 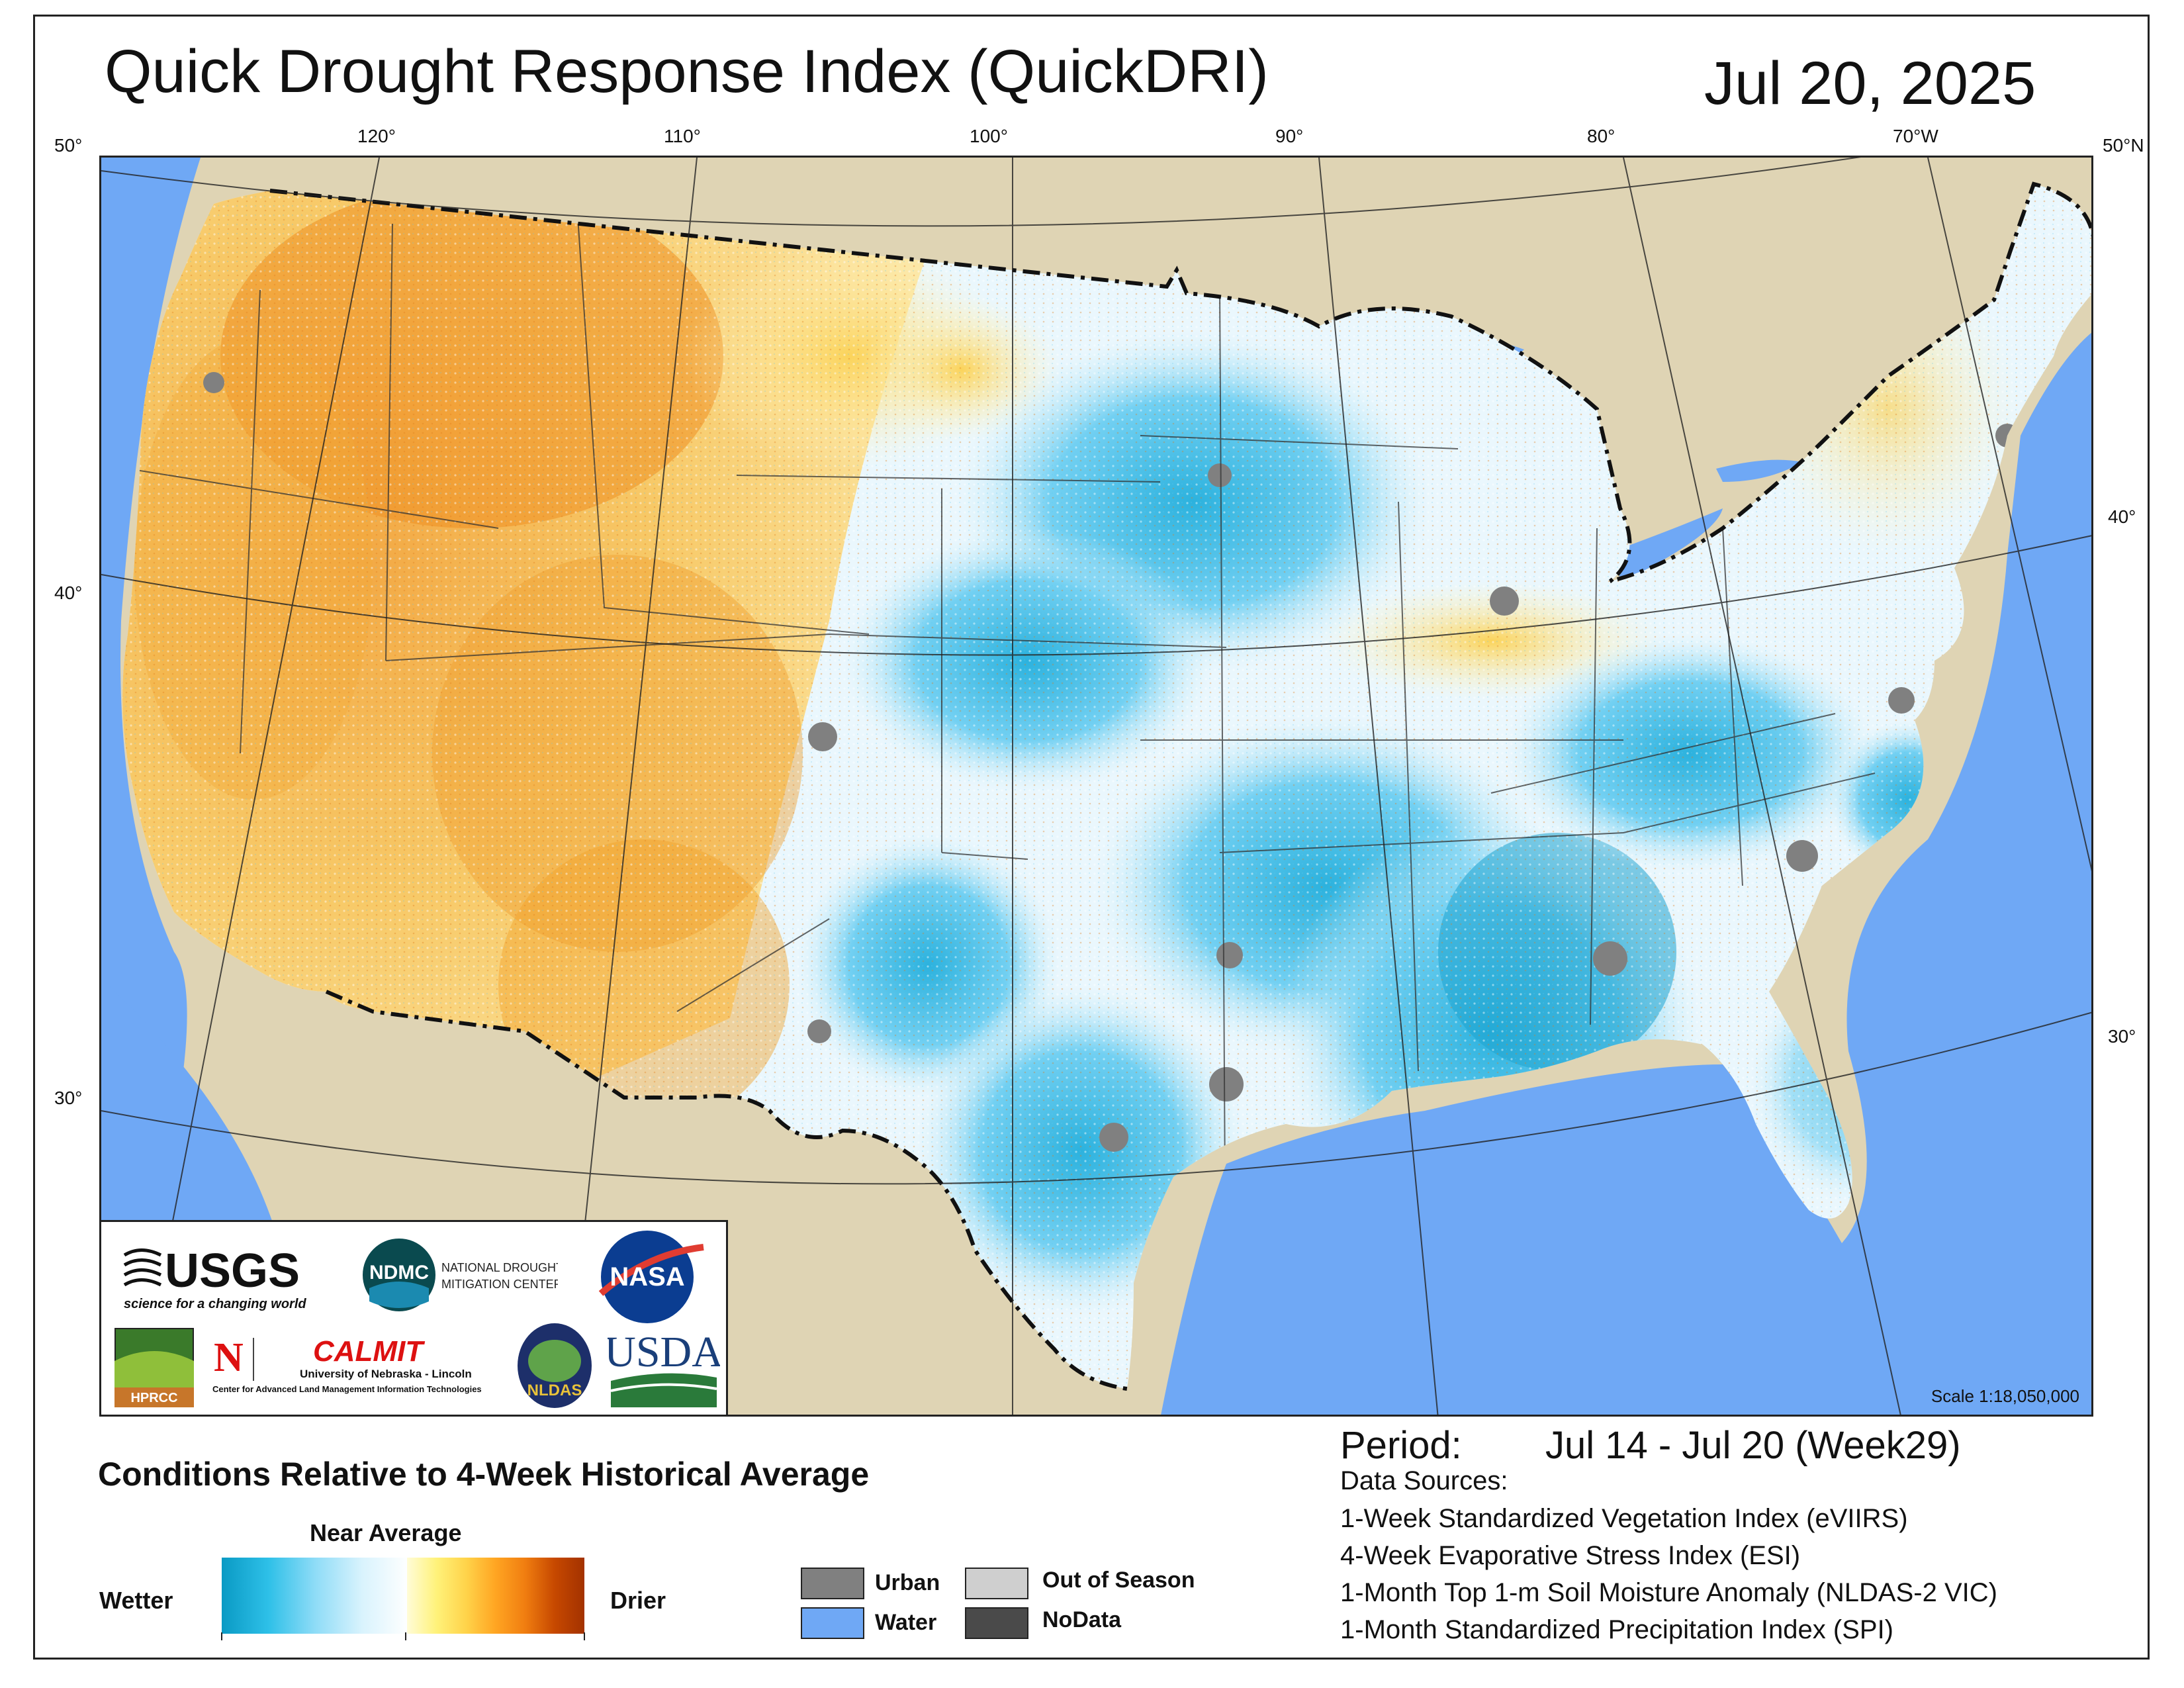 I want to click on usgs-logo: USGS science for a changing world, so click(x=217, y=1280).